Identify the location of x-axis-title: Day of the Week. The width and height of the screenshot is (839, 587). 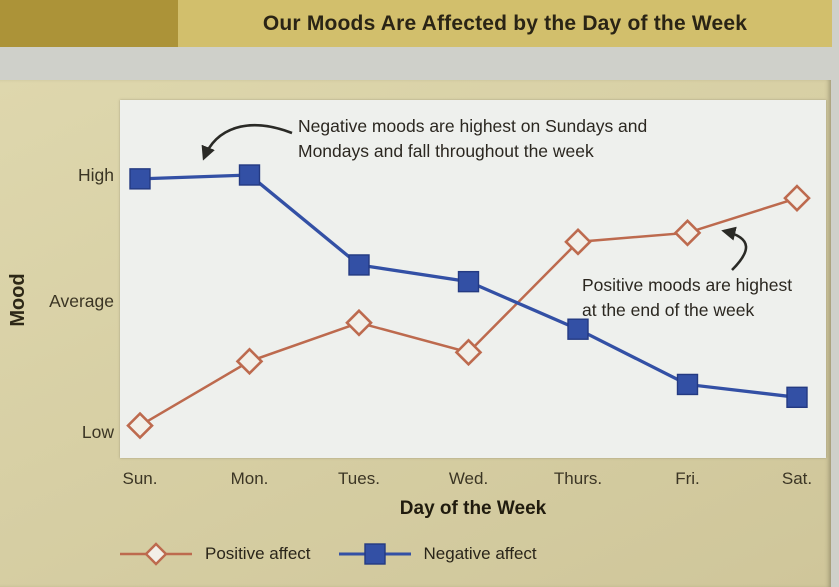
(473, 508).